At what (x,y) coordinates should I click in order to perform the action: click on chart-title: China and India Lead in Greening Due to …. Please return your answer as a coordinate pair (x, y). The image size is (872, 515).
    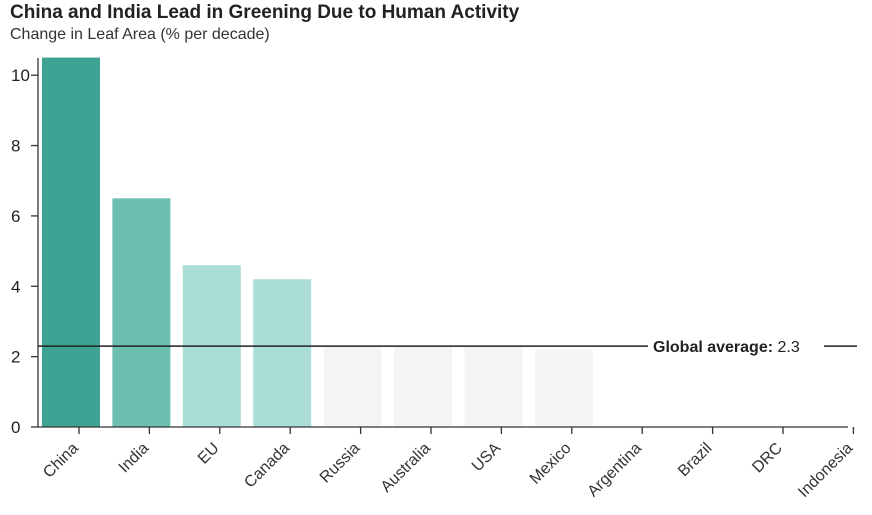
    Looking at the image, I should click on (265, 12).